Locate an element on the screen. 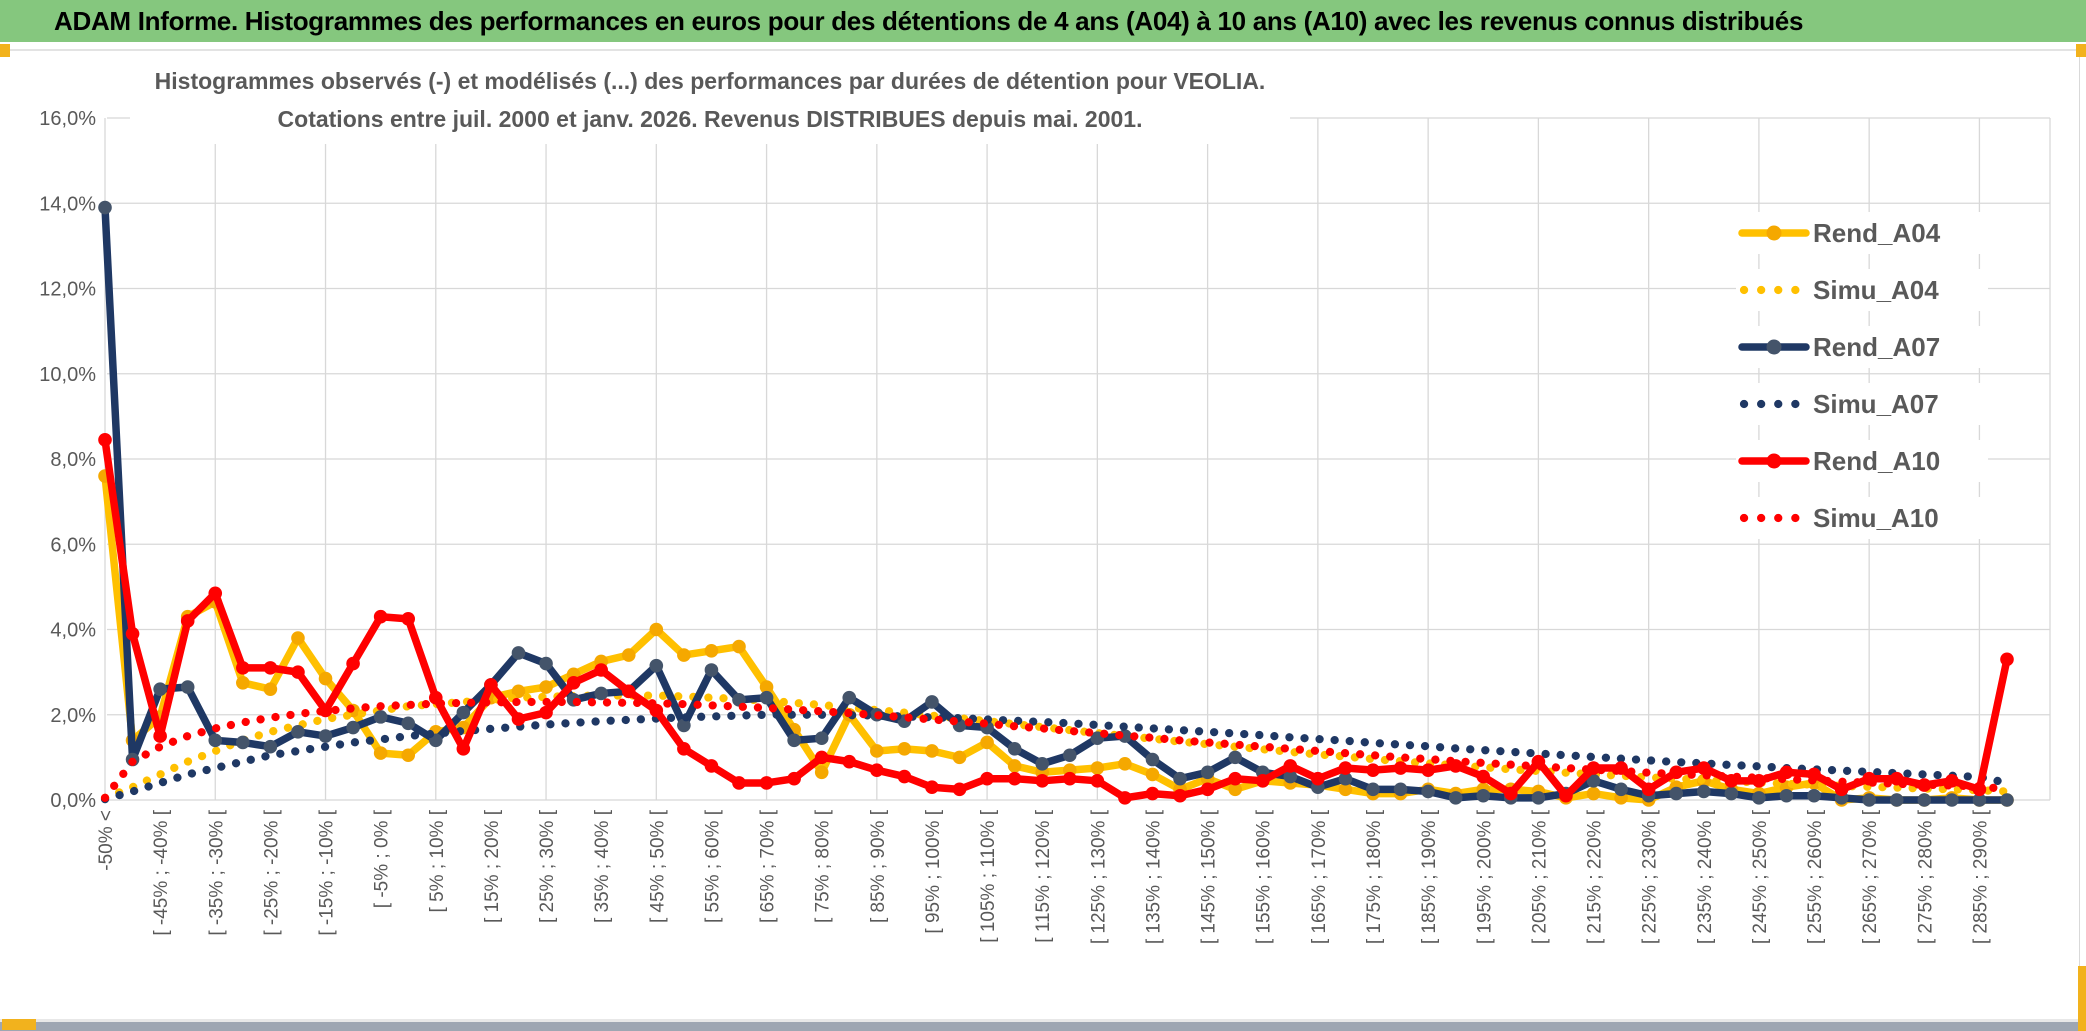 This screenshot has height=1031, width=2086. yellow-accent-bottom-right is located at coordinates (2082, 998).